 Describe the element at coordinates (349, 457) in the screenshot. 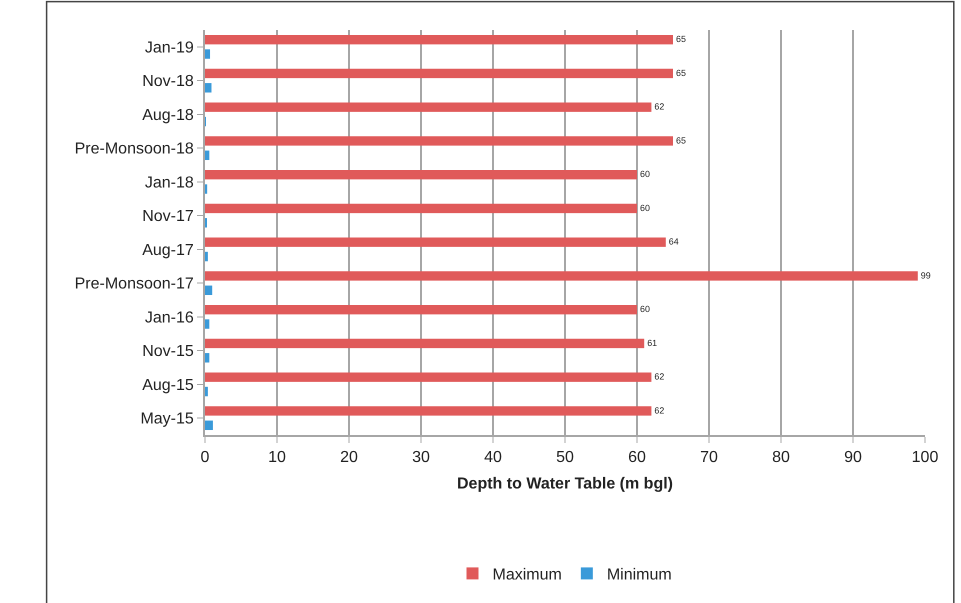

I see `x-tick-label: 20` at that location.